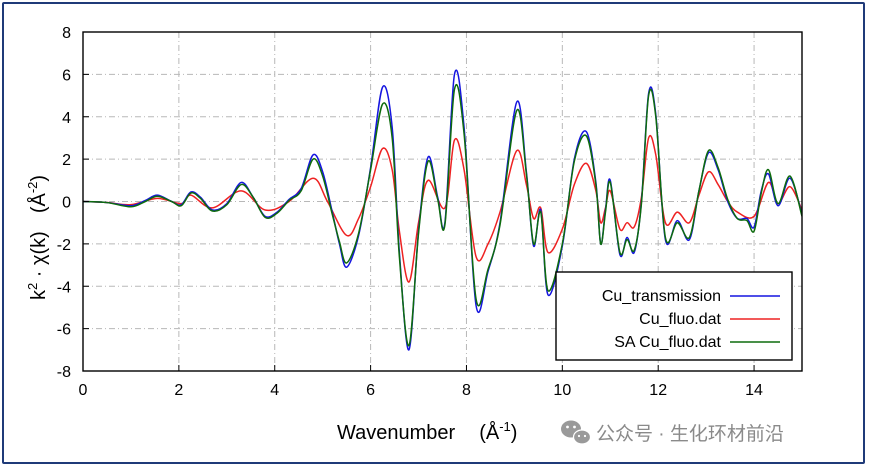 This screenshot has width=869, height=468. I want to click on watermark: 公众号 · 生化环材前沿, so click(672, 432).